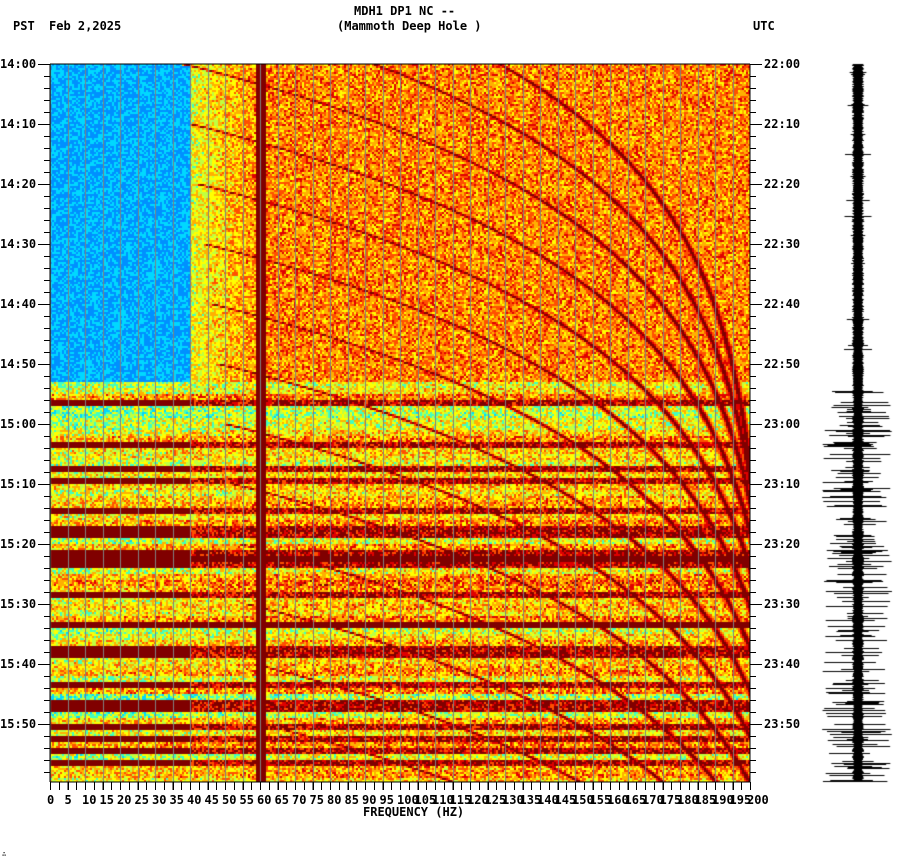 Image resolution: width=902 pixels, height=864 pixels. Describe the element at coordinates (51, 800) in the screenshot. I see `x-tick-label: 0` at that location.